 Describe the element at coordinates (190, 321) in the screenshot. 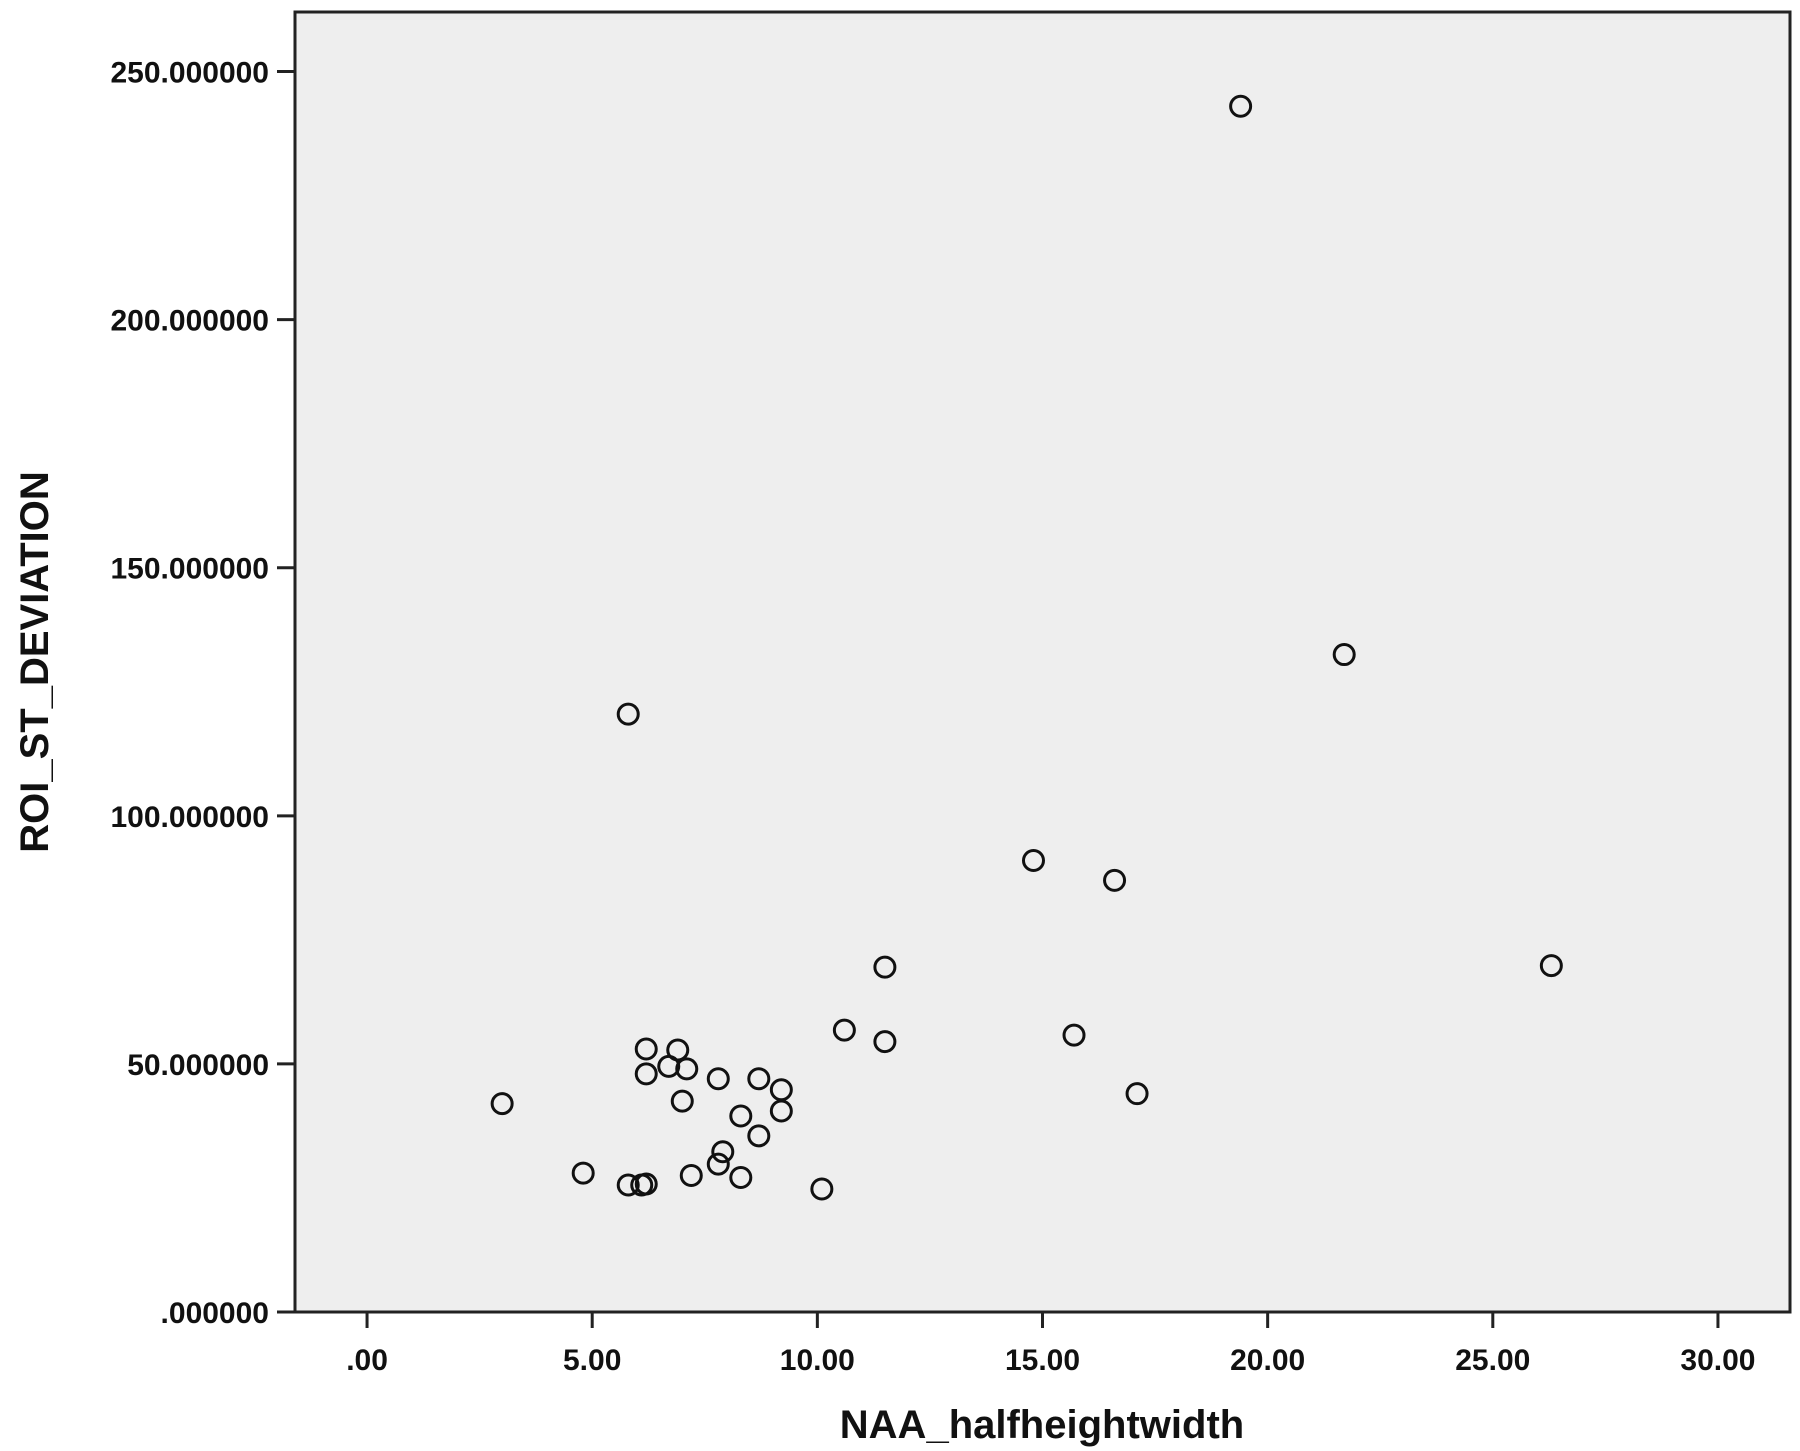

I see `y-tick-label: 200.000000` at that location.